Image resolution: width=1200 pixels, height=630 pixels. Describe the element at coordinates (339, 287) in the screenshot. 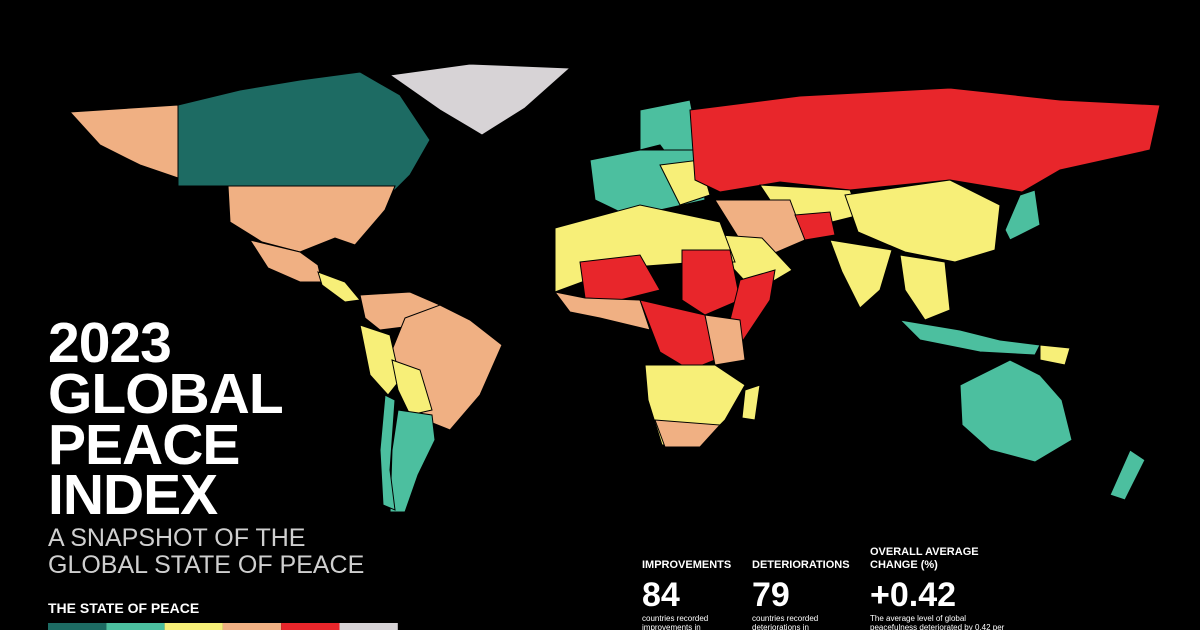

I see `central-america` at that location.